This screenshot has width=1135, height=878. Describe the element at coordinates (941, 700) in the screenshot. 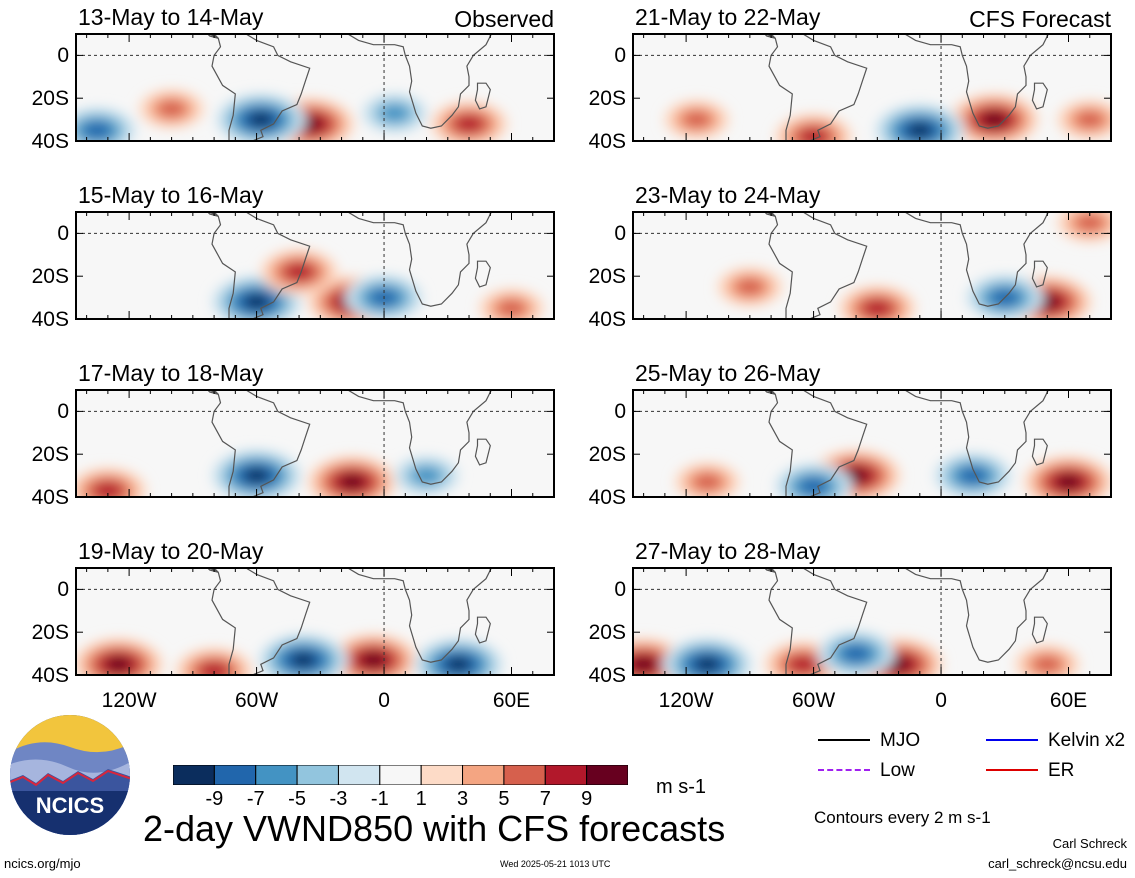

I see `lon-tick-label: 0` at that location.